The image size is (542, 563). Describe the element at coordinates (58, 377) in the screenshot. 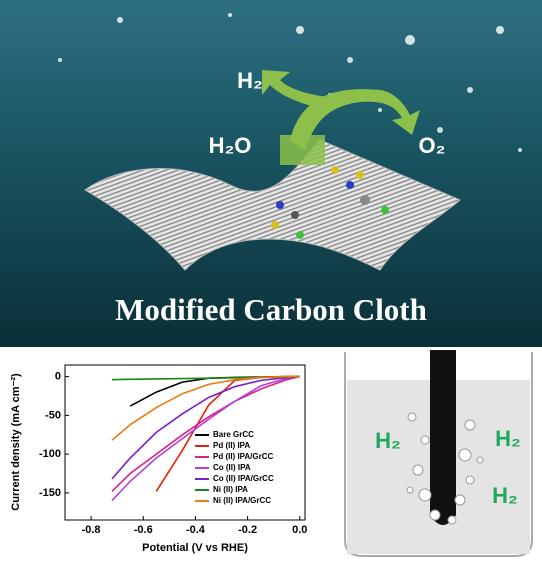

I see `y-tick-label: 0` at that location.